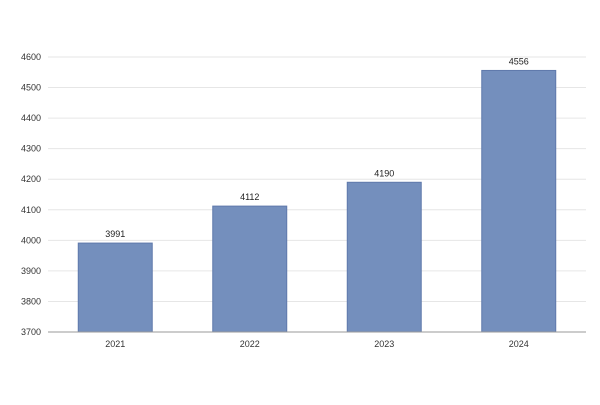 The width and height of the screenshot is (600, 405). I want to click on y-tick-label: 4600, so click(31, 57).